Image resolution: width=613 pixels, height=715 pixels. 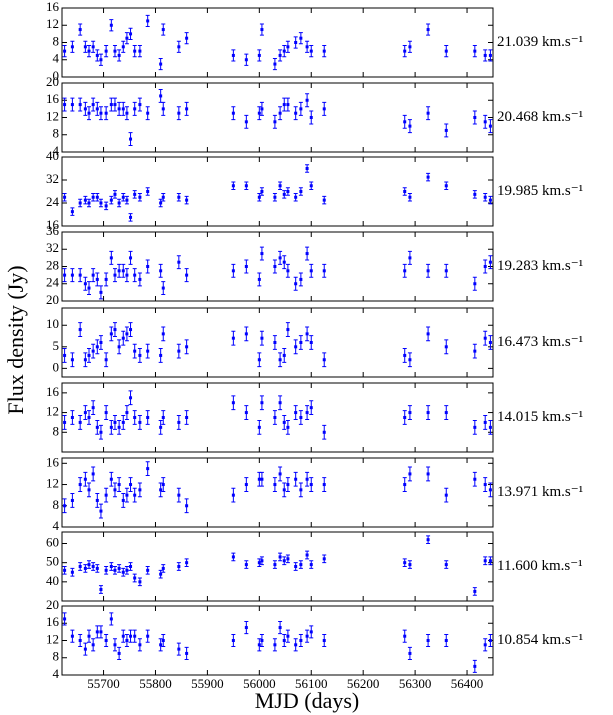 I want to click on y-tick-label: 60, so click(x=52, y=541).